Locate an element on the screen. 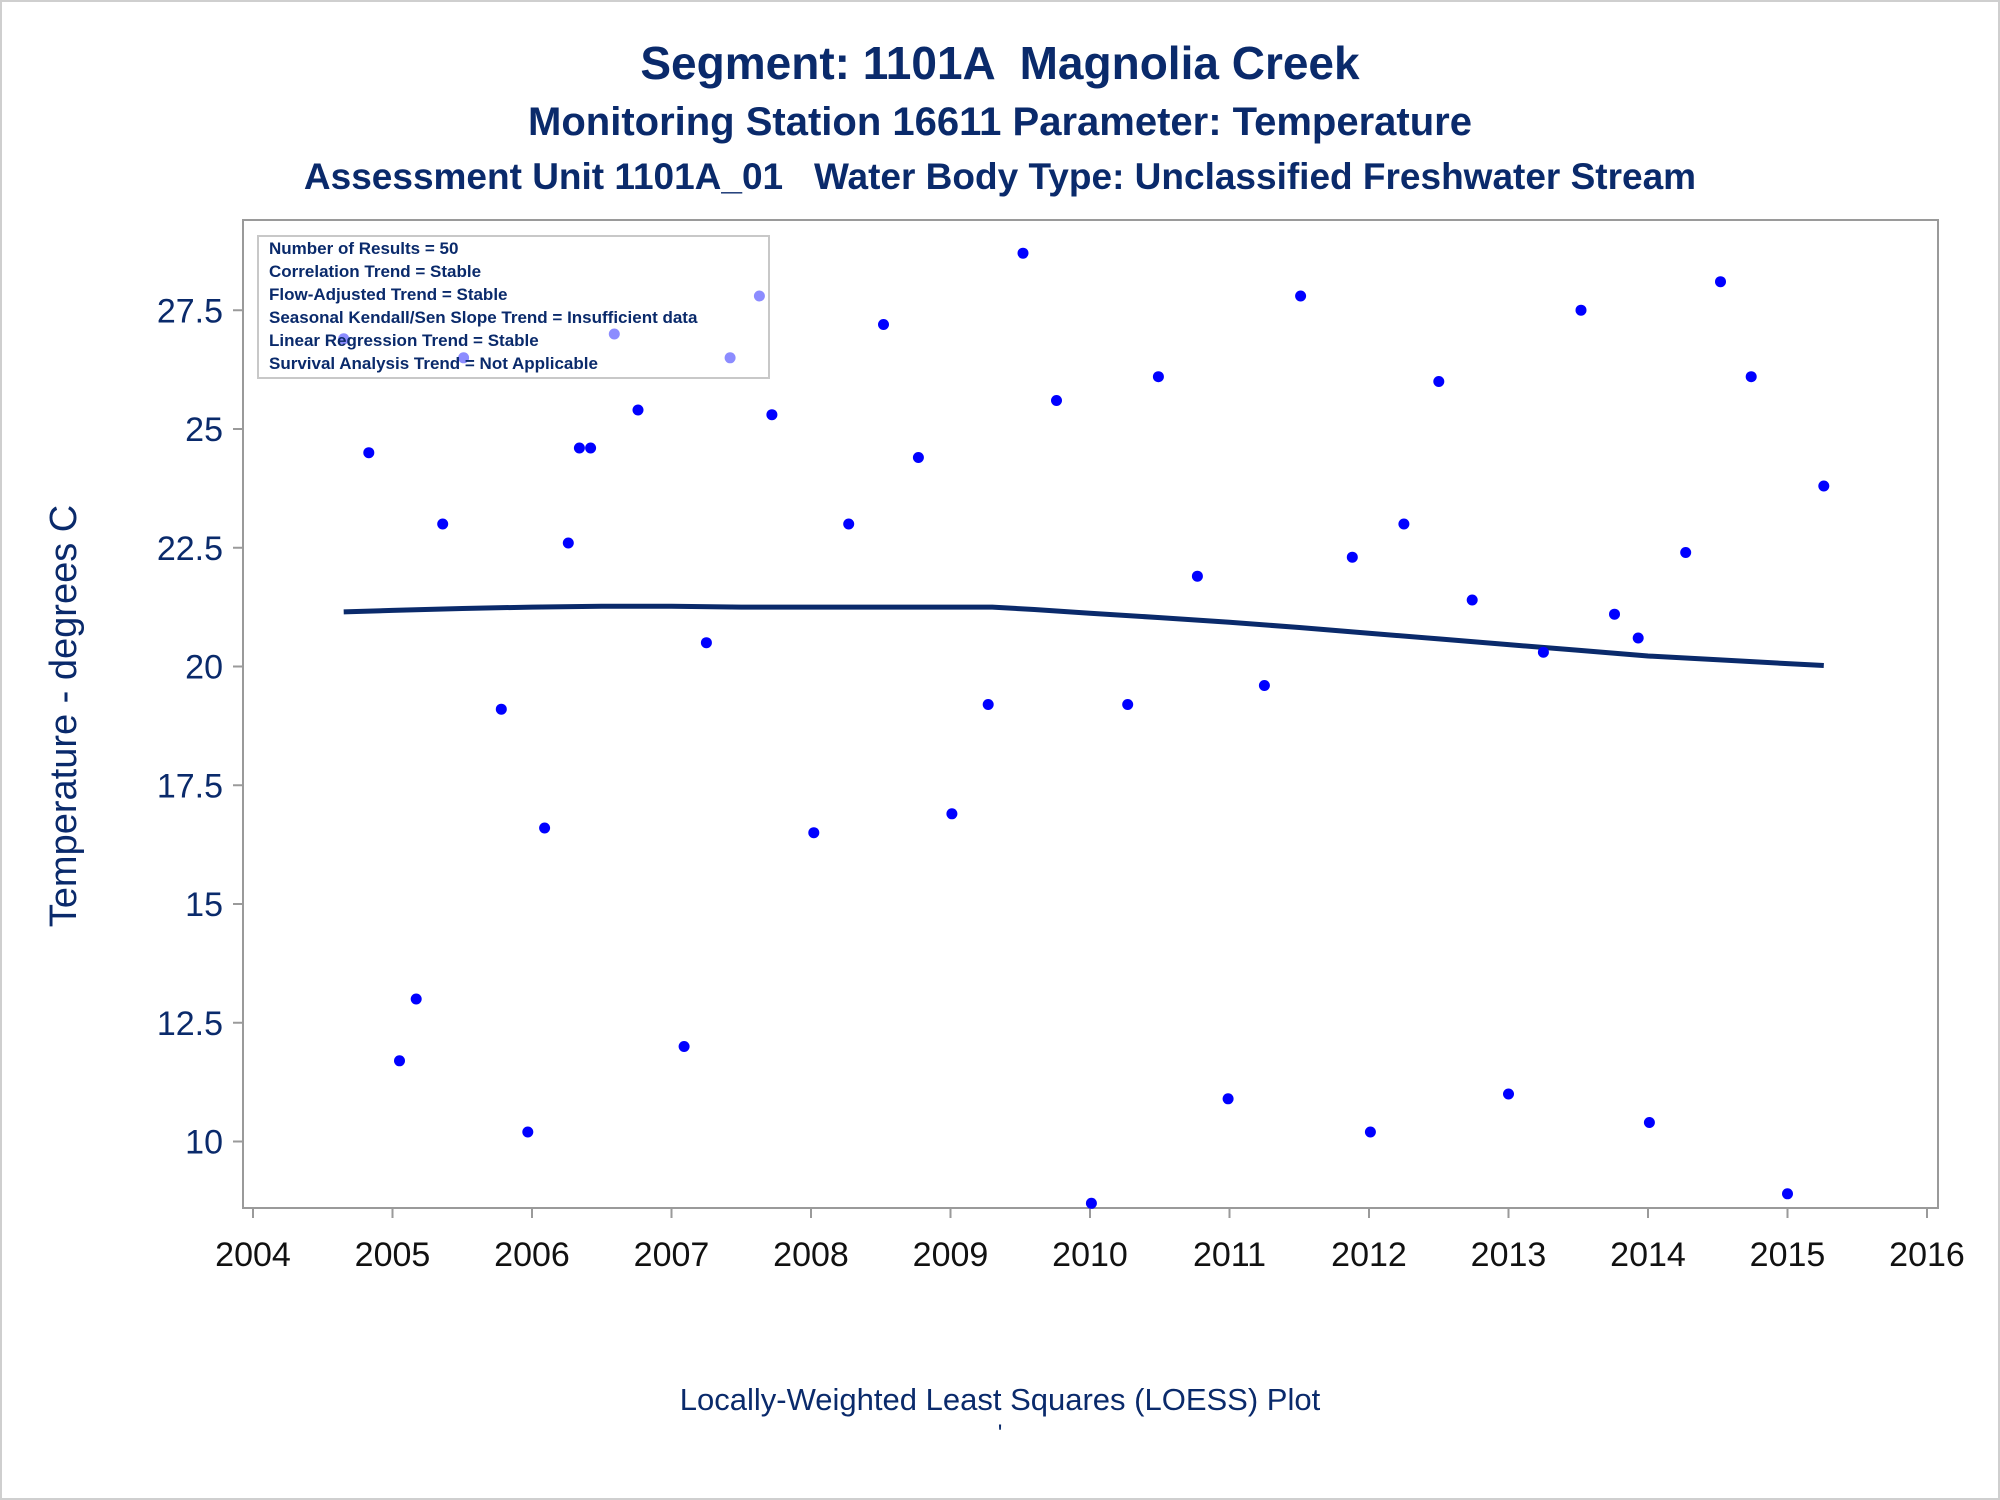 Image resolution: width=2000 pixels, height=1500 pixels. inset-box-border is located at coordinates (513, 307).